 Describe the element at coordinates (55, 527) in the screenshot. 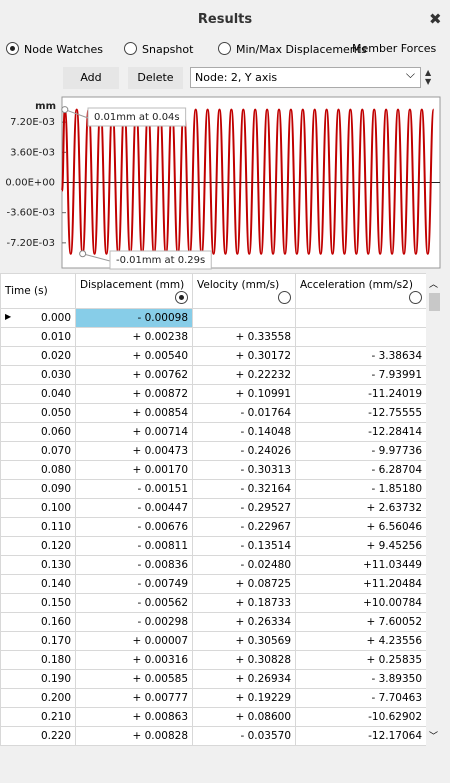

I see `cell-text: 0.110` at that location.